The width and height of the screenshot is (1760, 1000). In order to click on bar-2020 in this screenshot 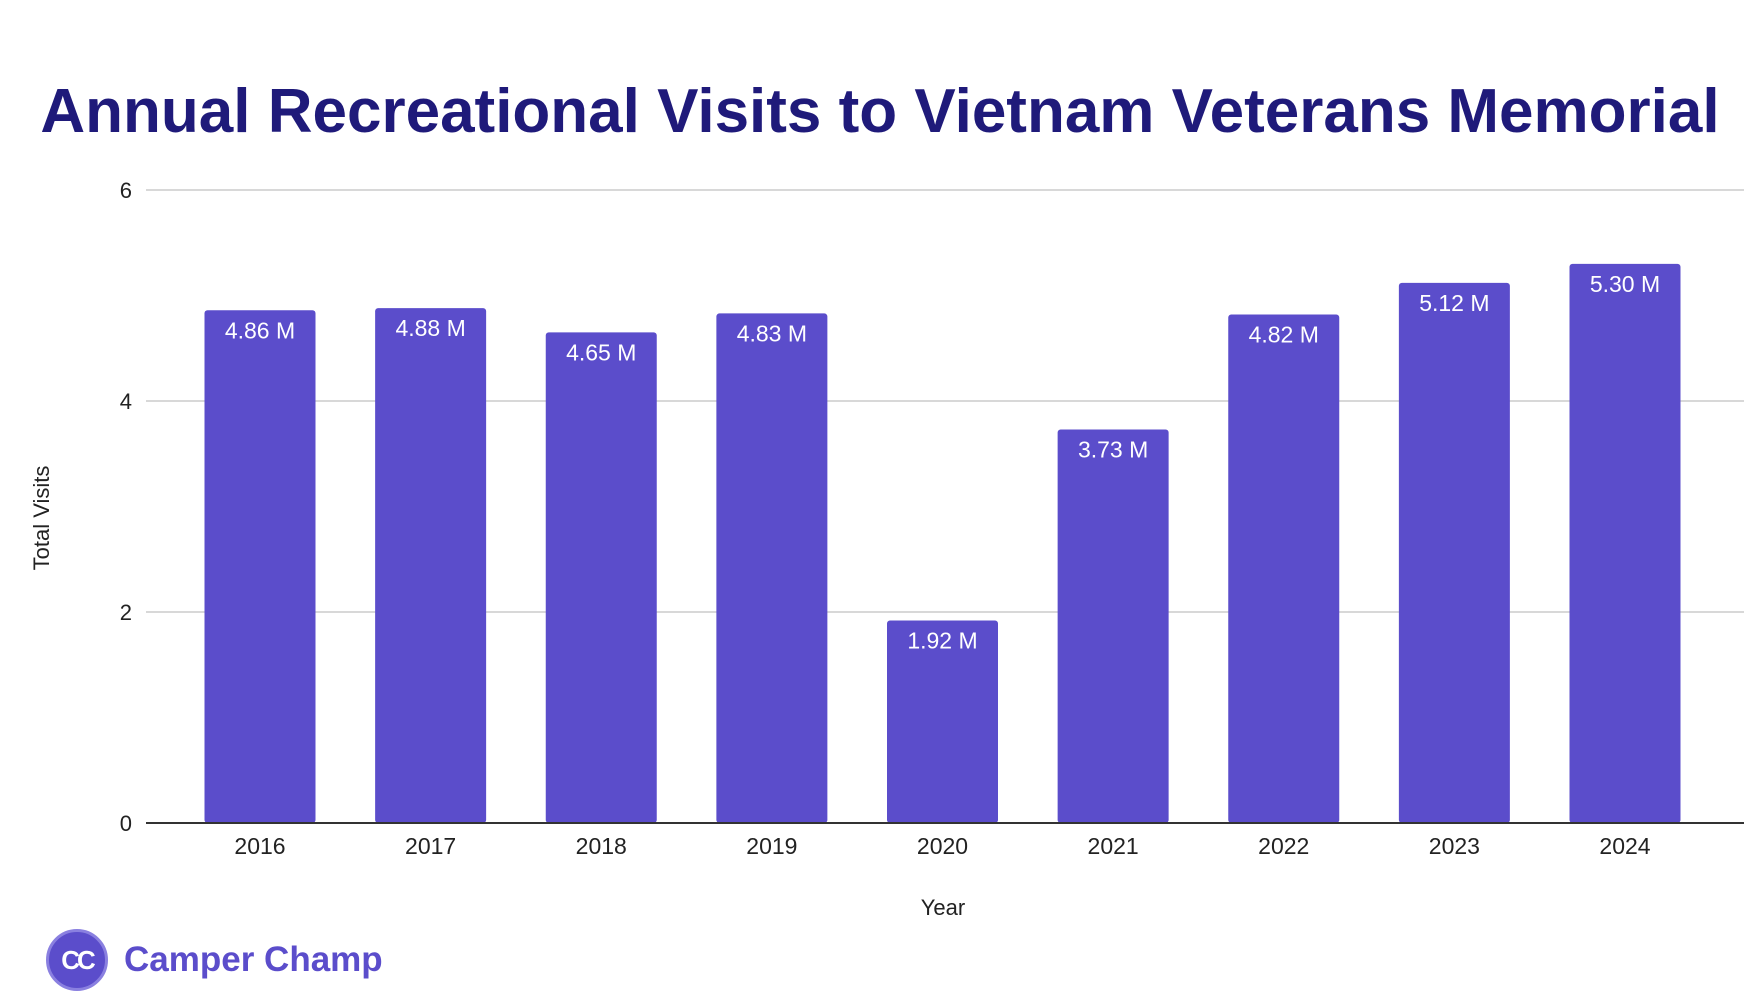, I will do `click(942, 721)`.